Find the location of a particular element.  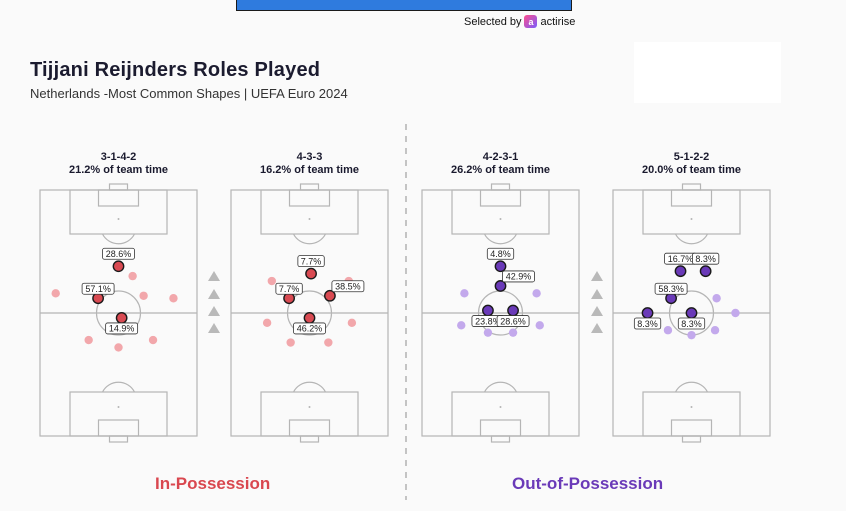

share-label-text: 57.1% is located at coordinates (98, 289).